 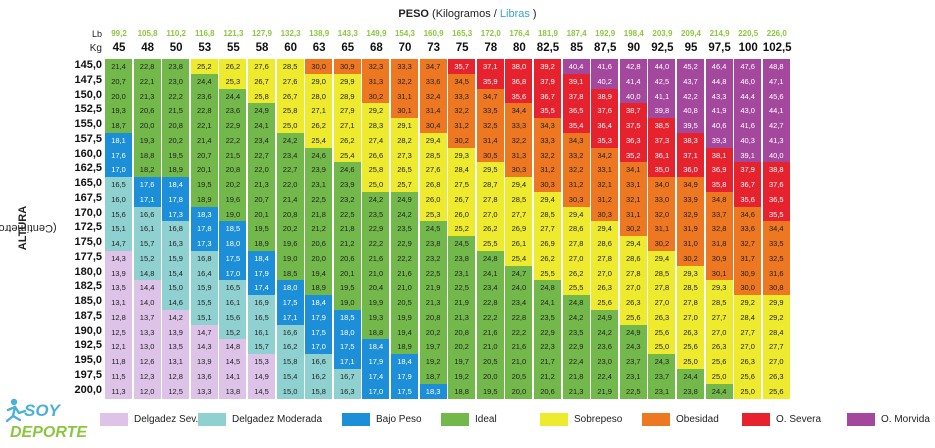 I want to click on bmi-cell: 39,3, so click(x=719, y=140).